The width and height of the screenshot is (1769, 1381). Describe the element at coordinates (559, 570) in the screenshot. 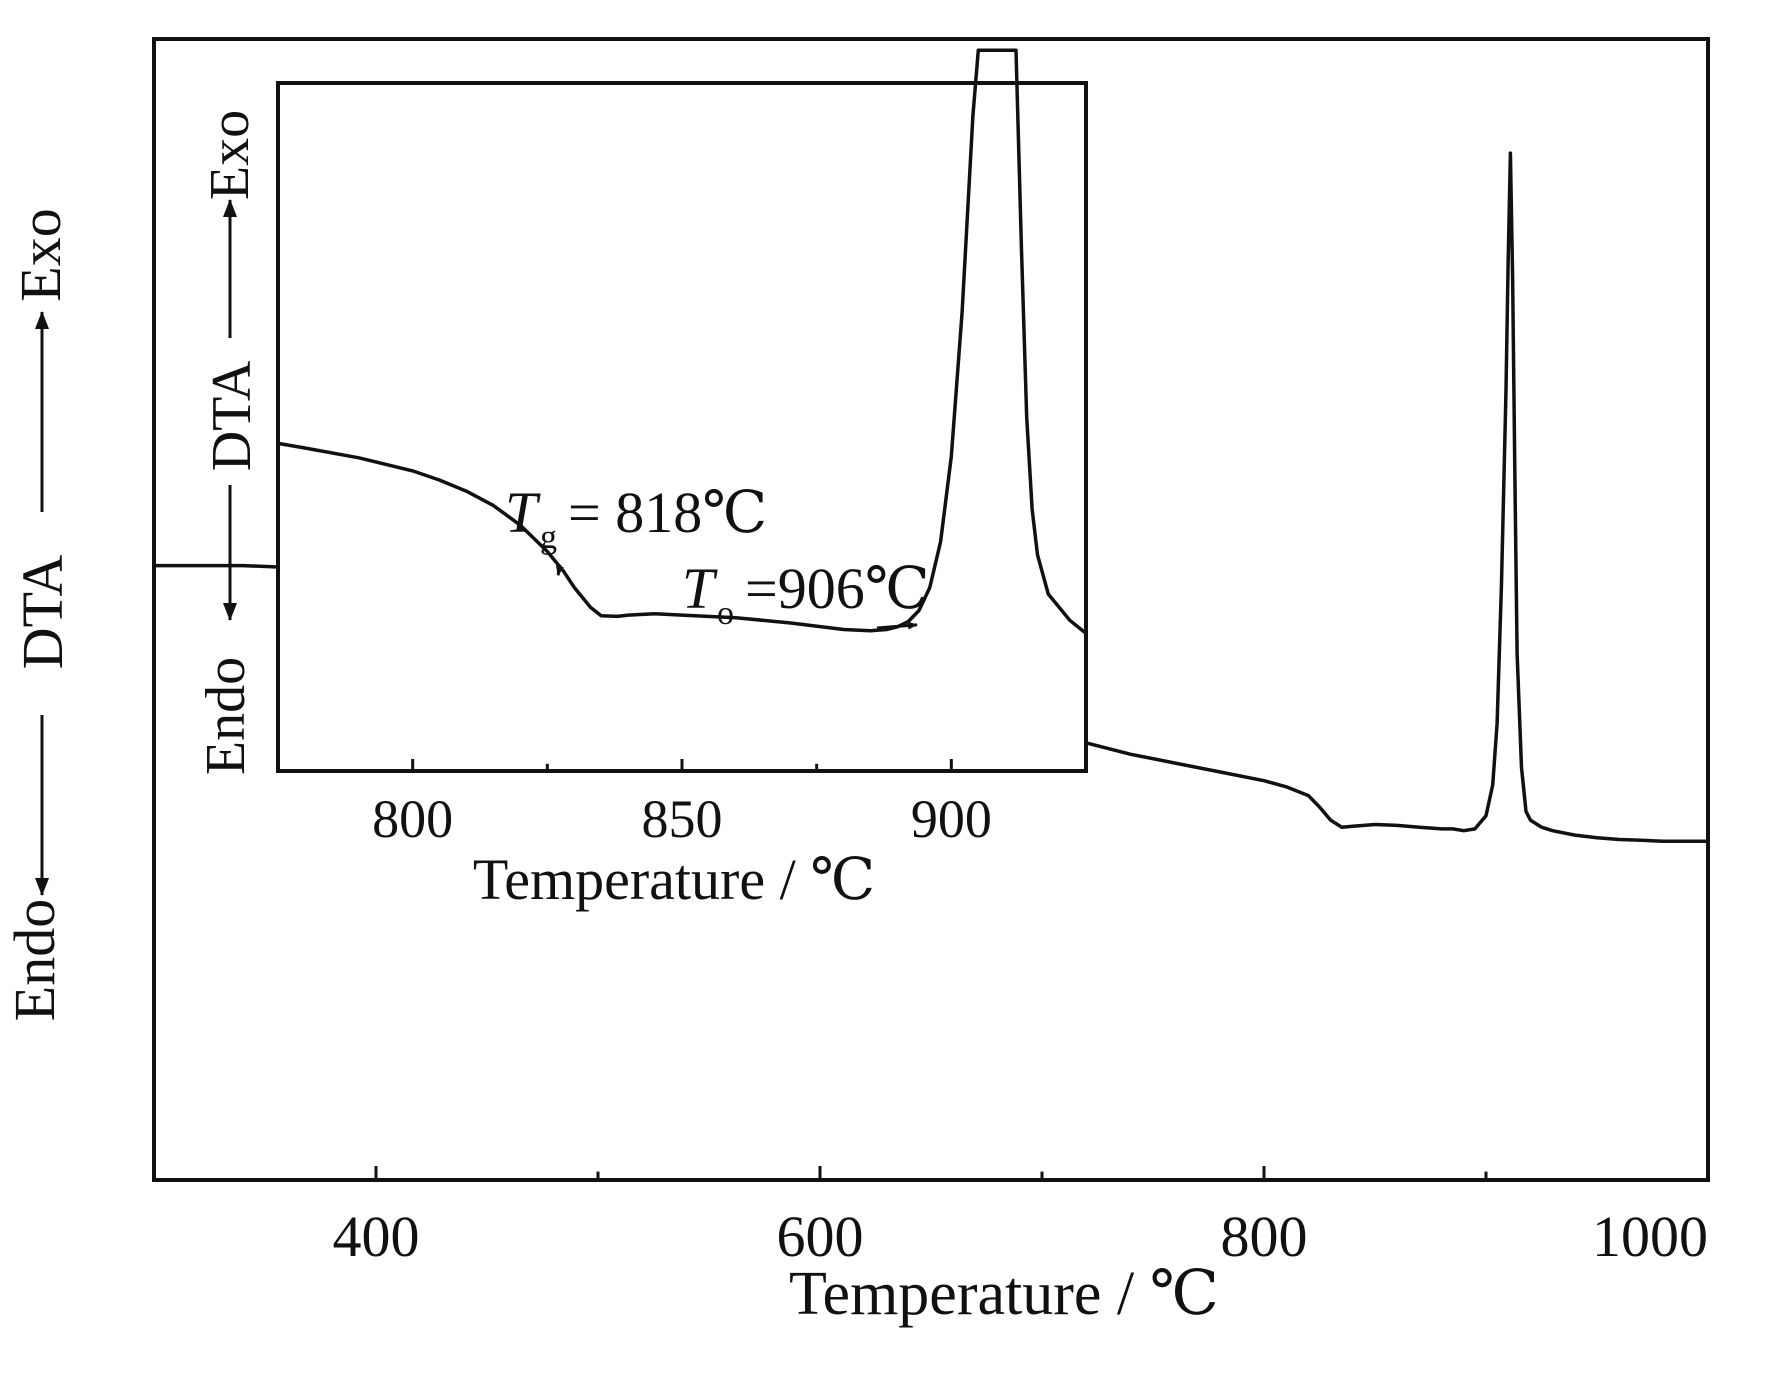

I see `tg-arrow` at that location.